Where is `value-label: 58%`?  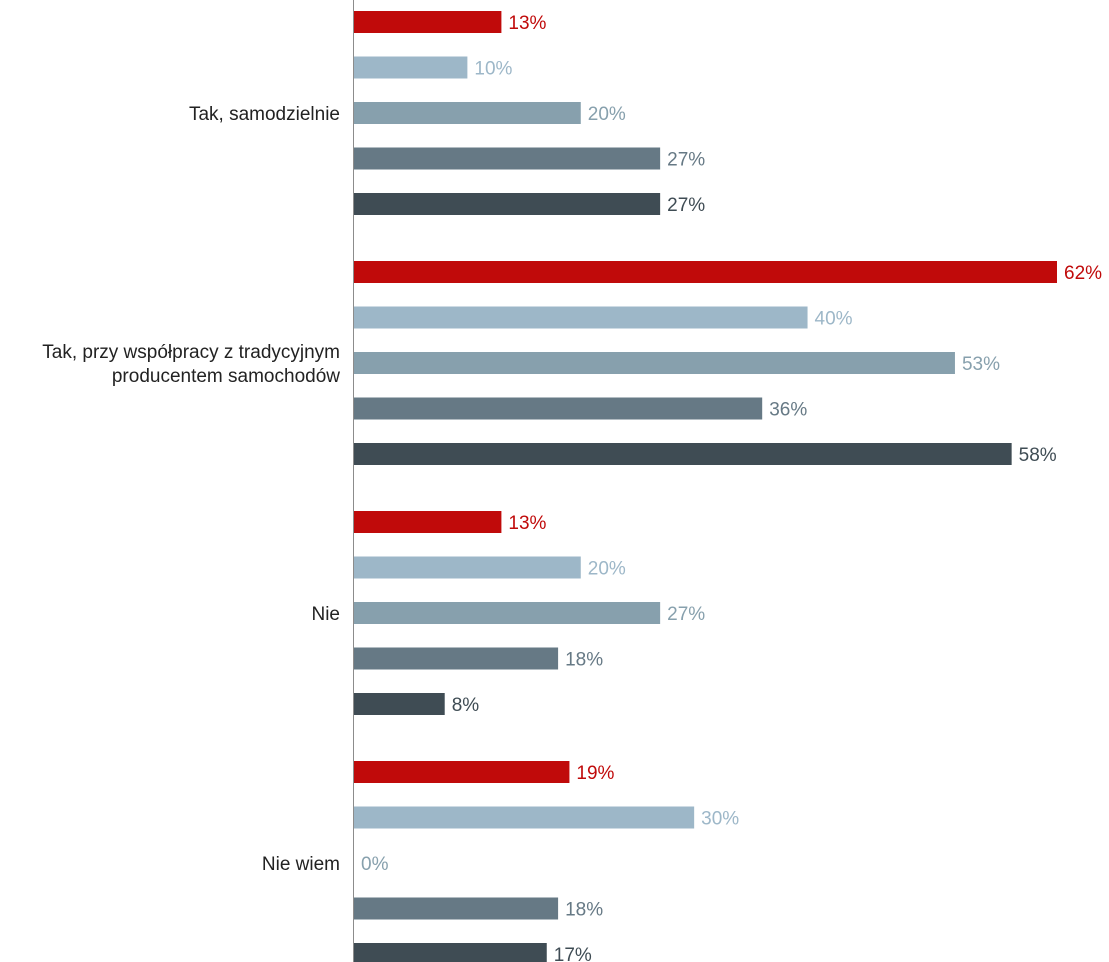
value-label: 58% is located at coordinates (1038, 455).